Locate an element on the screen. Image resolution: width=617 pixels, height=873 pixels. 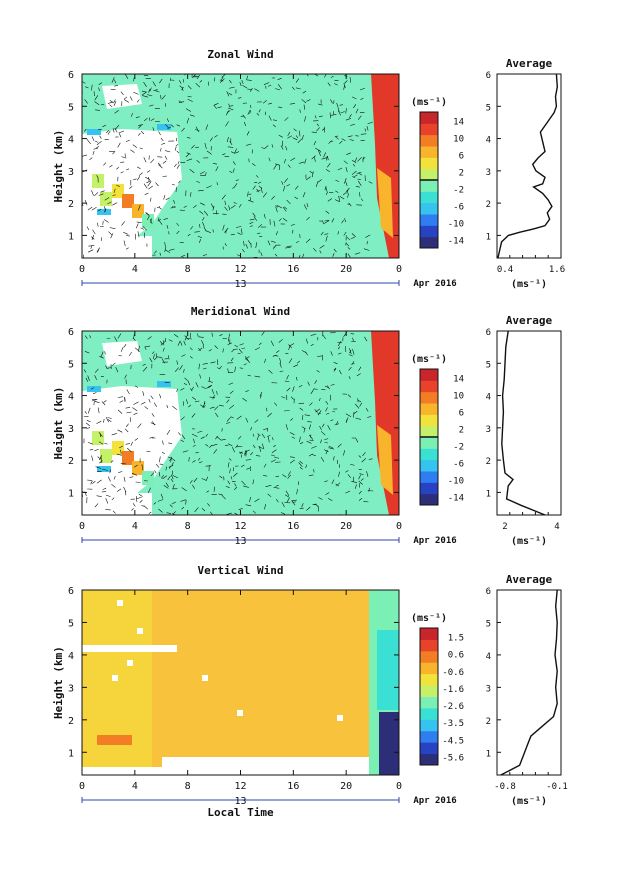
x-tick-label: 8 is located at coordinates (188, 786).